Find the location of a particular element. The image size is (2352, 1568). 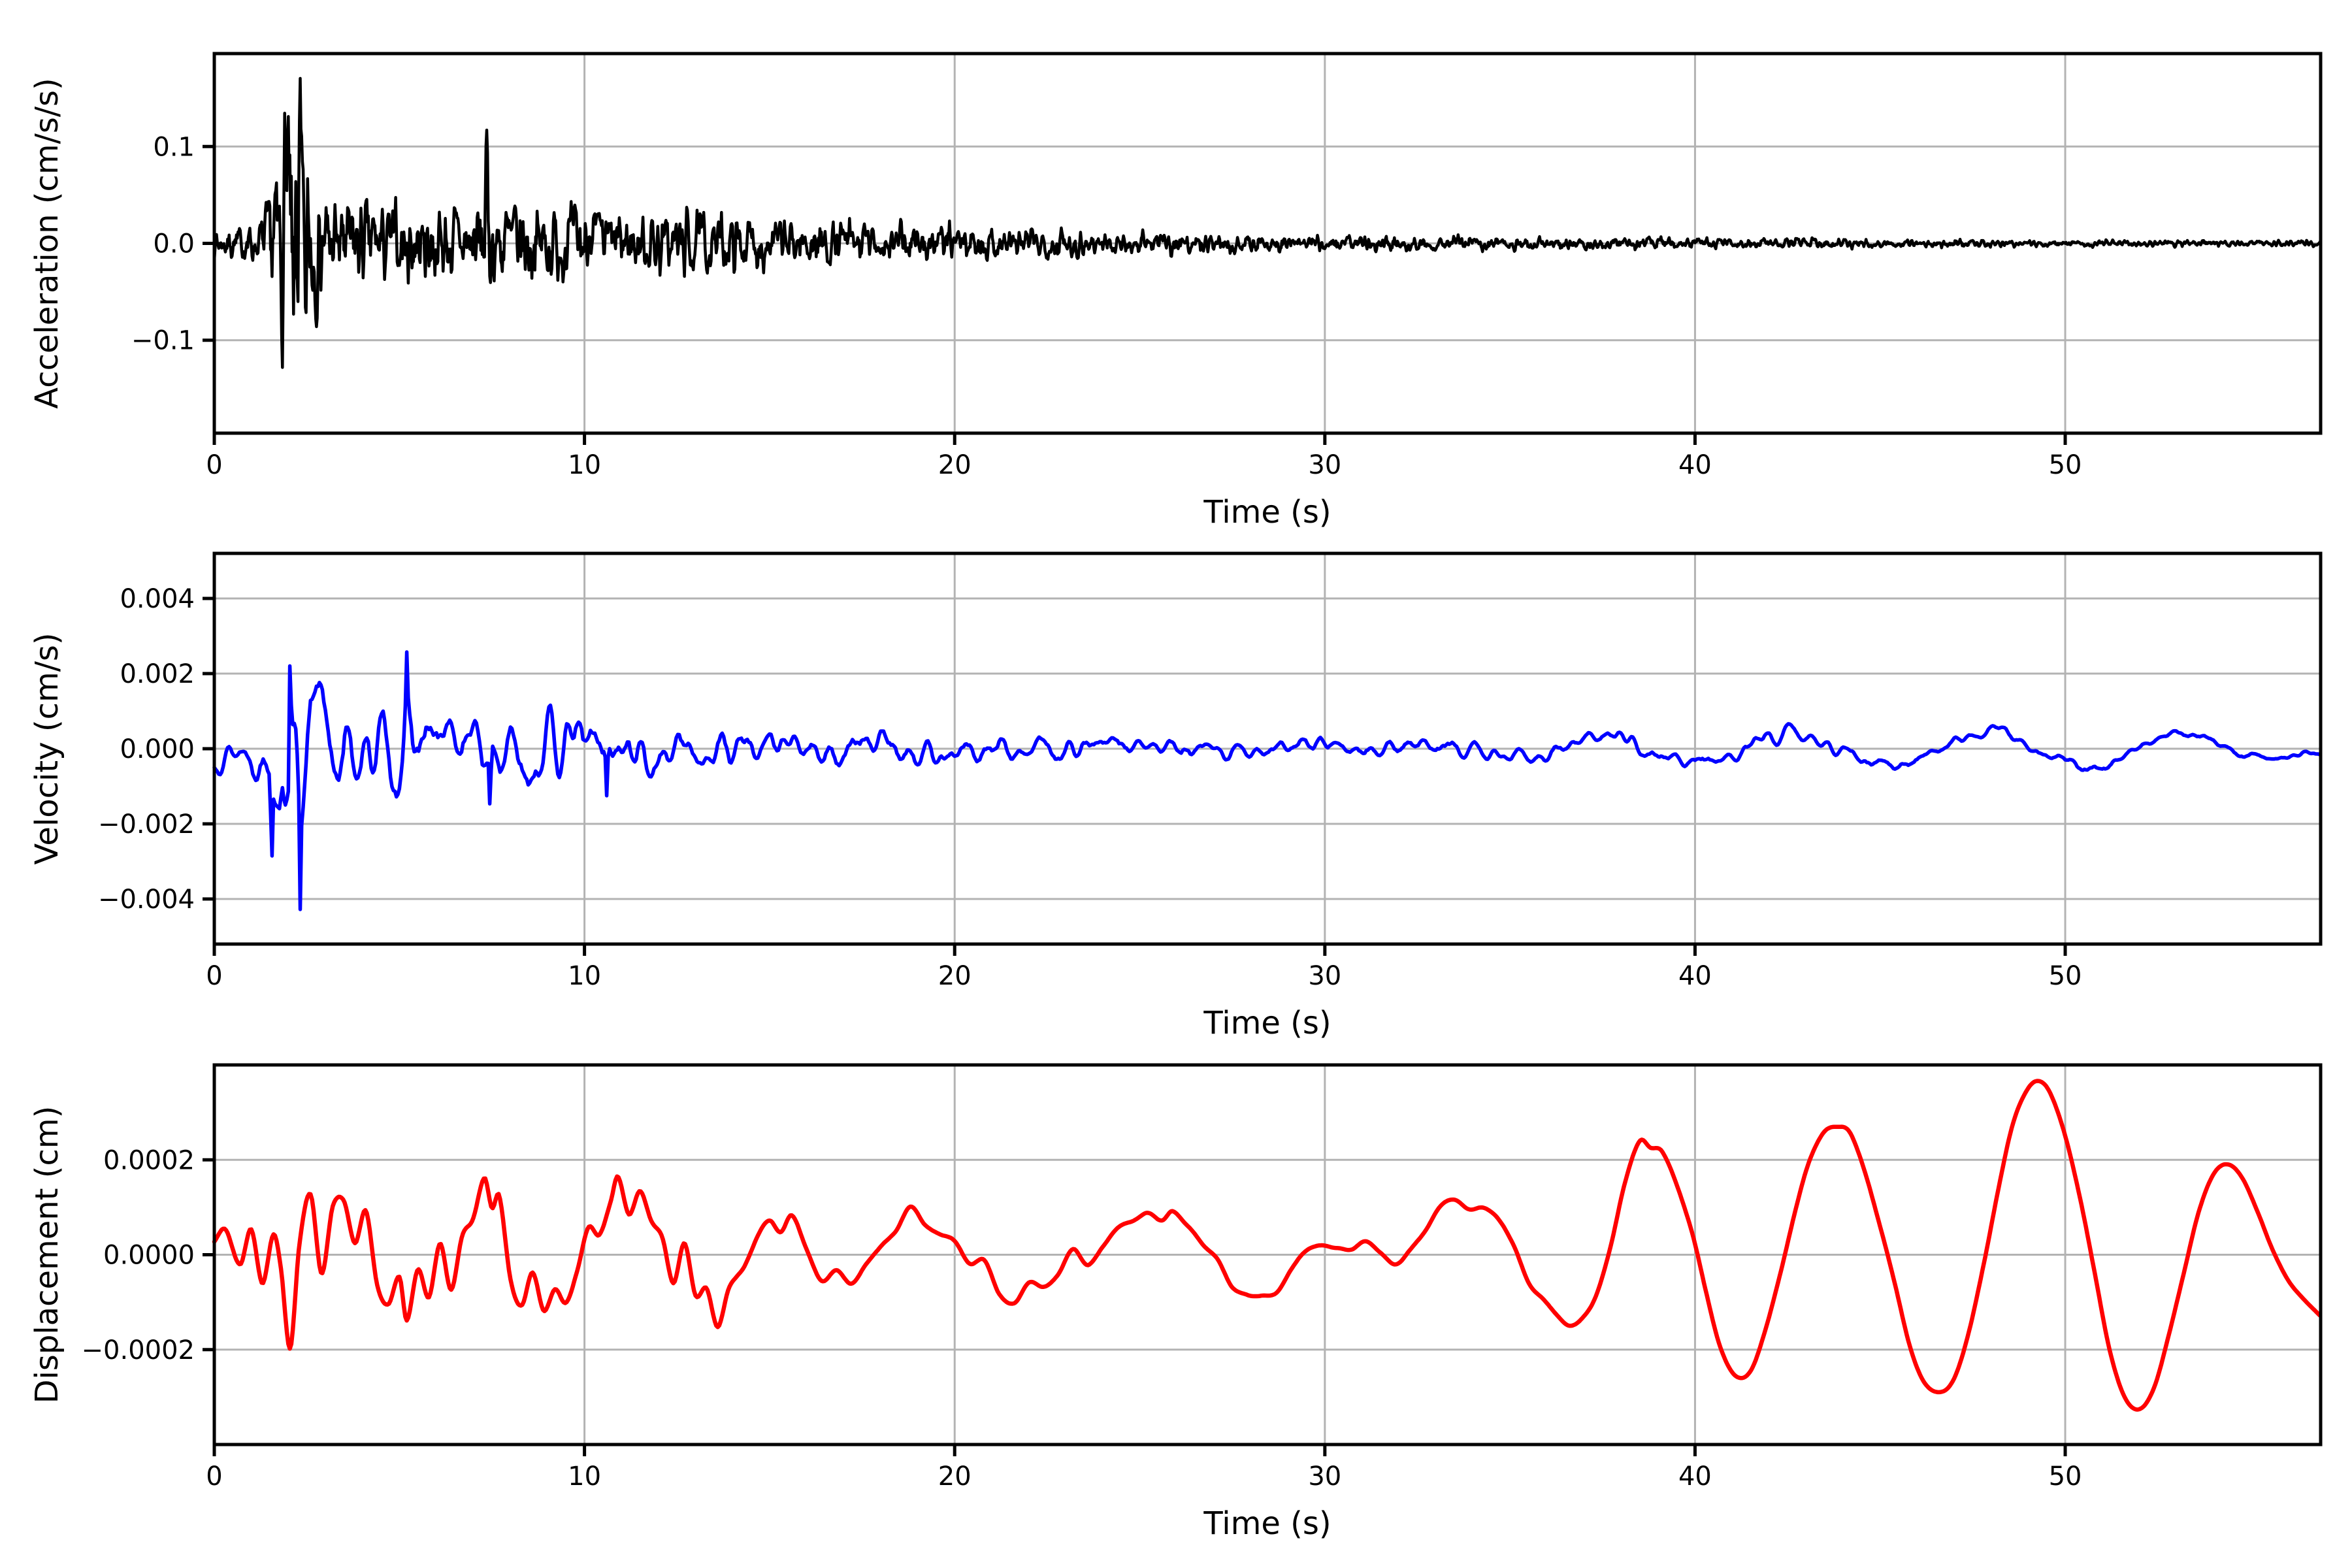

velocity-ylabel: Velocity (cm/s) is located at coordinates (47, 748).